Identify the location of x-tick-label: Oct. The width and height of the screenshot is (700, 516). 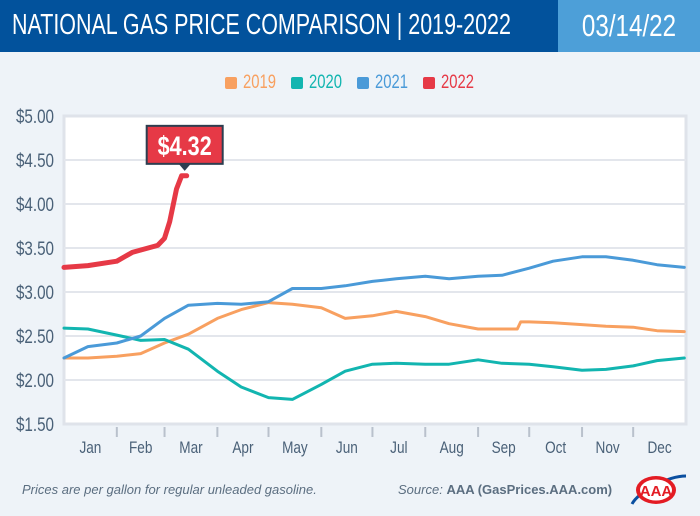
(556, 448).